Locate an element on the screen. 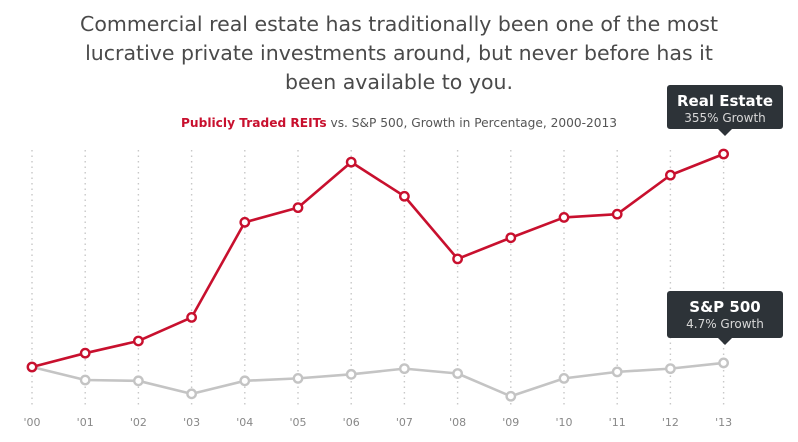  x-tick-label: '02 is located at coordinates (138, 422).